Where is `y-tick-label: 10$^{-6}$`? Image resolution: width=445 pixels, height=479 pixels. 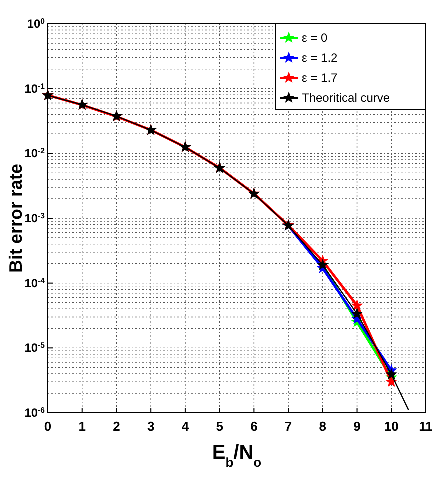
y-tick-label: 10$^{-6}$ is located at coordinates (35, 413).